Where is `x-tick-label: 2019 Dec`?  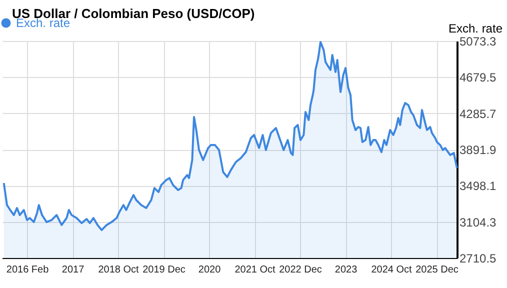
x-tick-label: 2019 Dec is located at coordinates (164, 270).